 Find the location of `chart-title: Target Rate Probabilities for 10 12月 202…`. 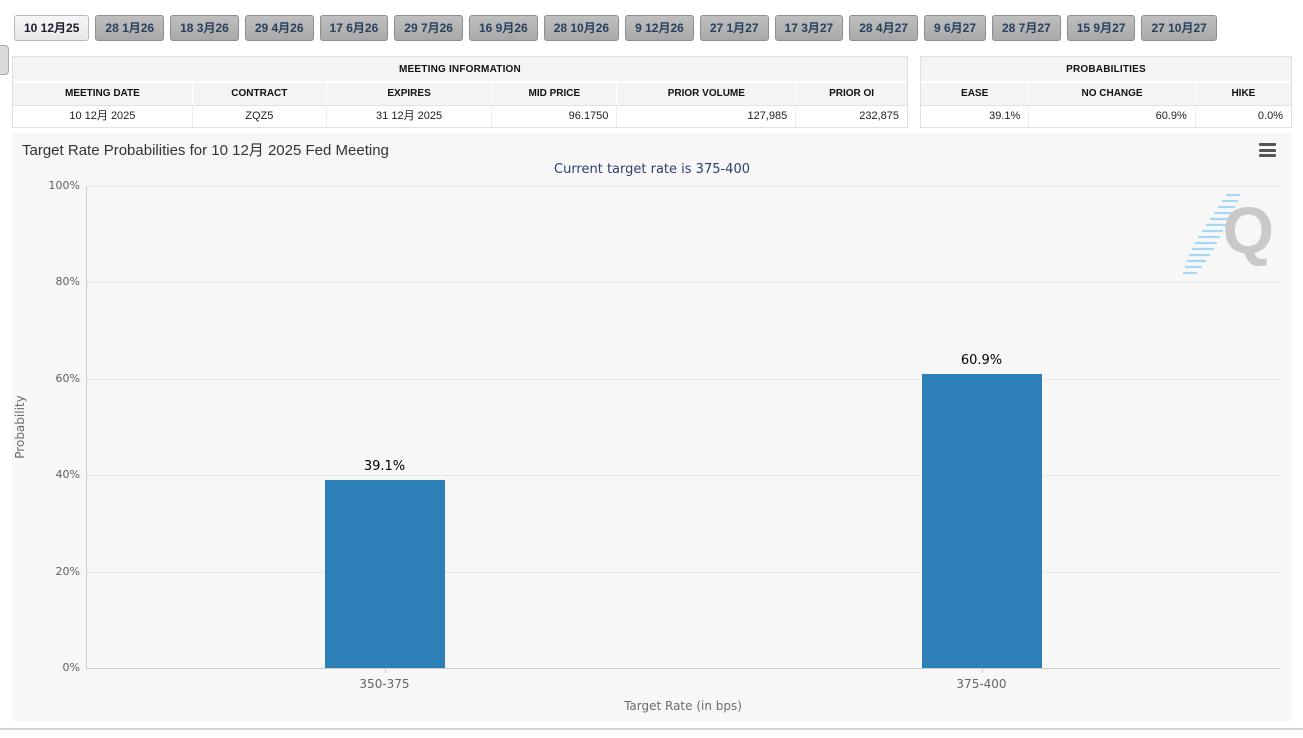

chart-title: Target Rate Probabilities for 10 12月 202… is located at coordinates (205, 150).